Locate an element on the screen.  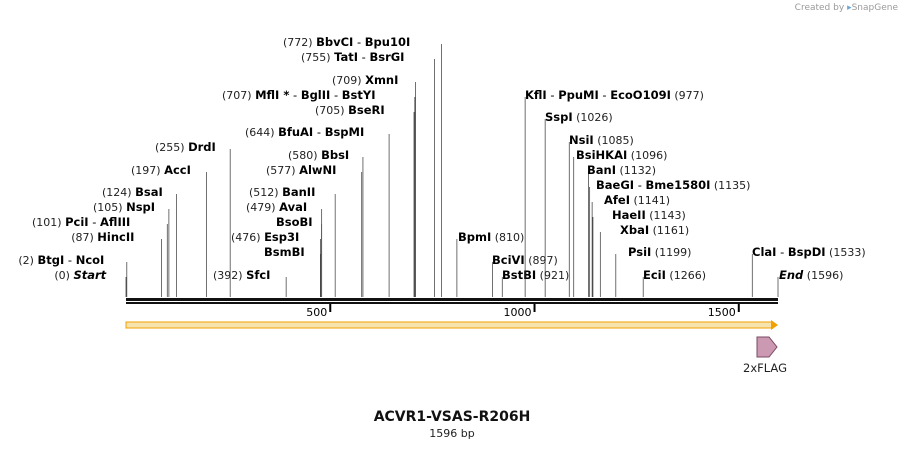
credit-brand: SnapGene is located at coordinates (874, 8).